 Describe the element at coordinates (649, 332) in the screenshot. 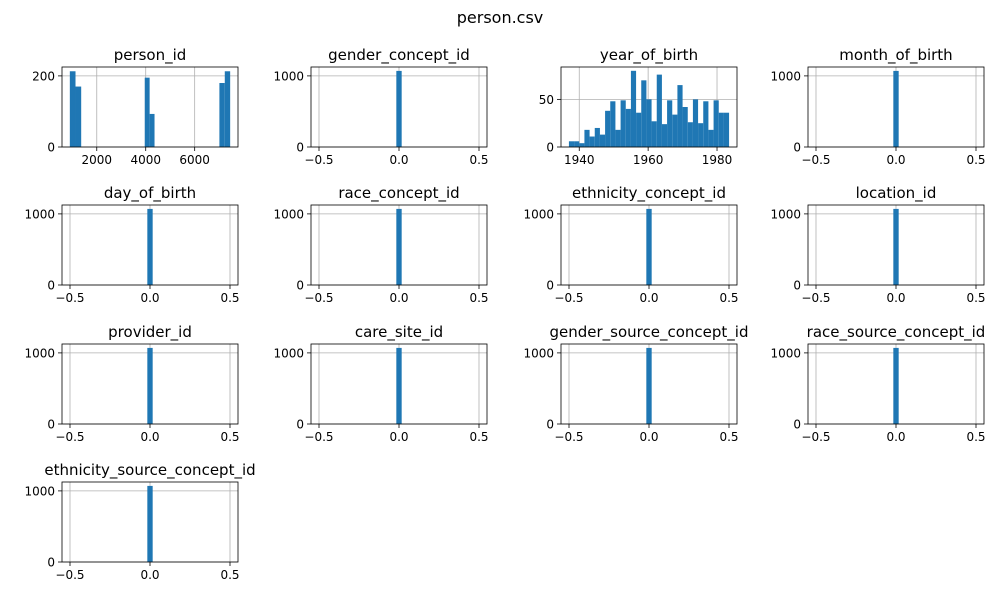

I see `subplot-10-title: gender_source_concept_id` at that location.